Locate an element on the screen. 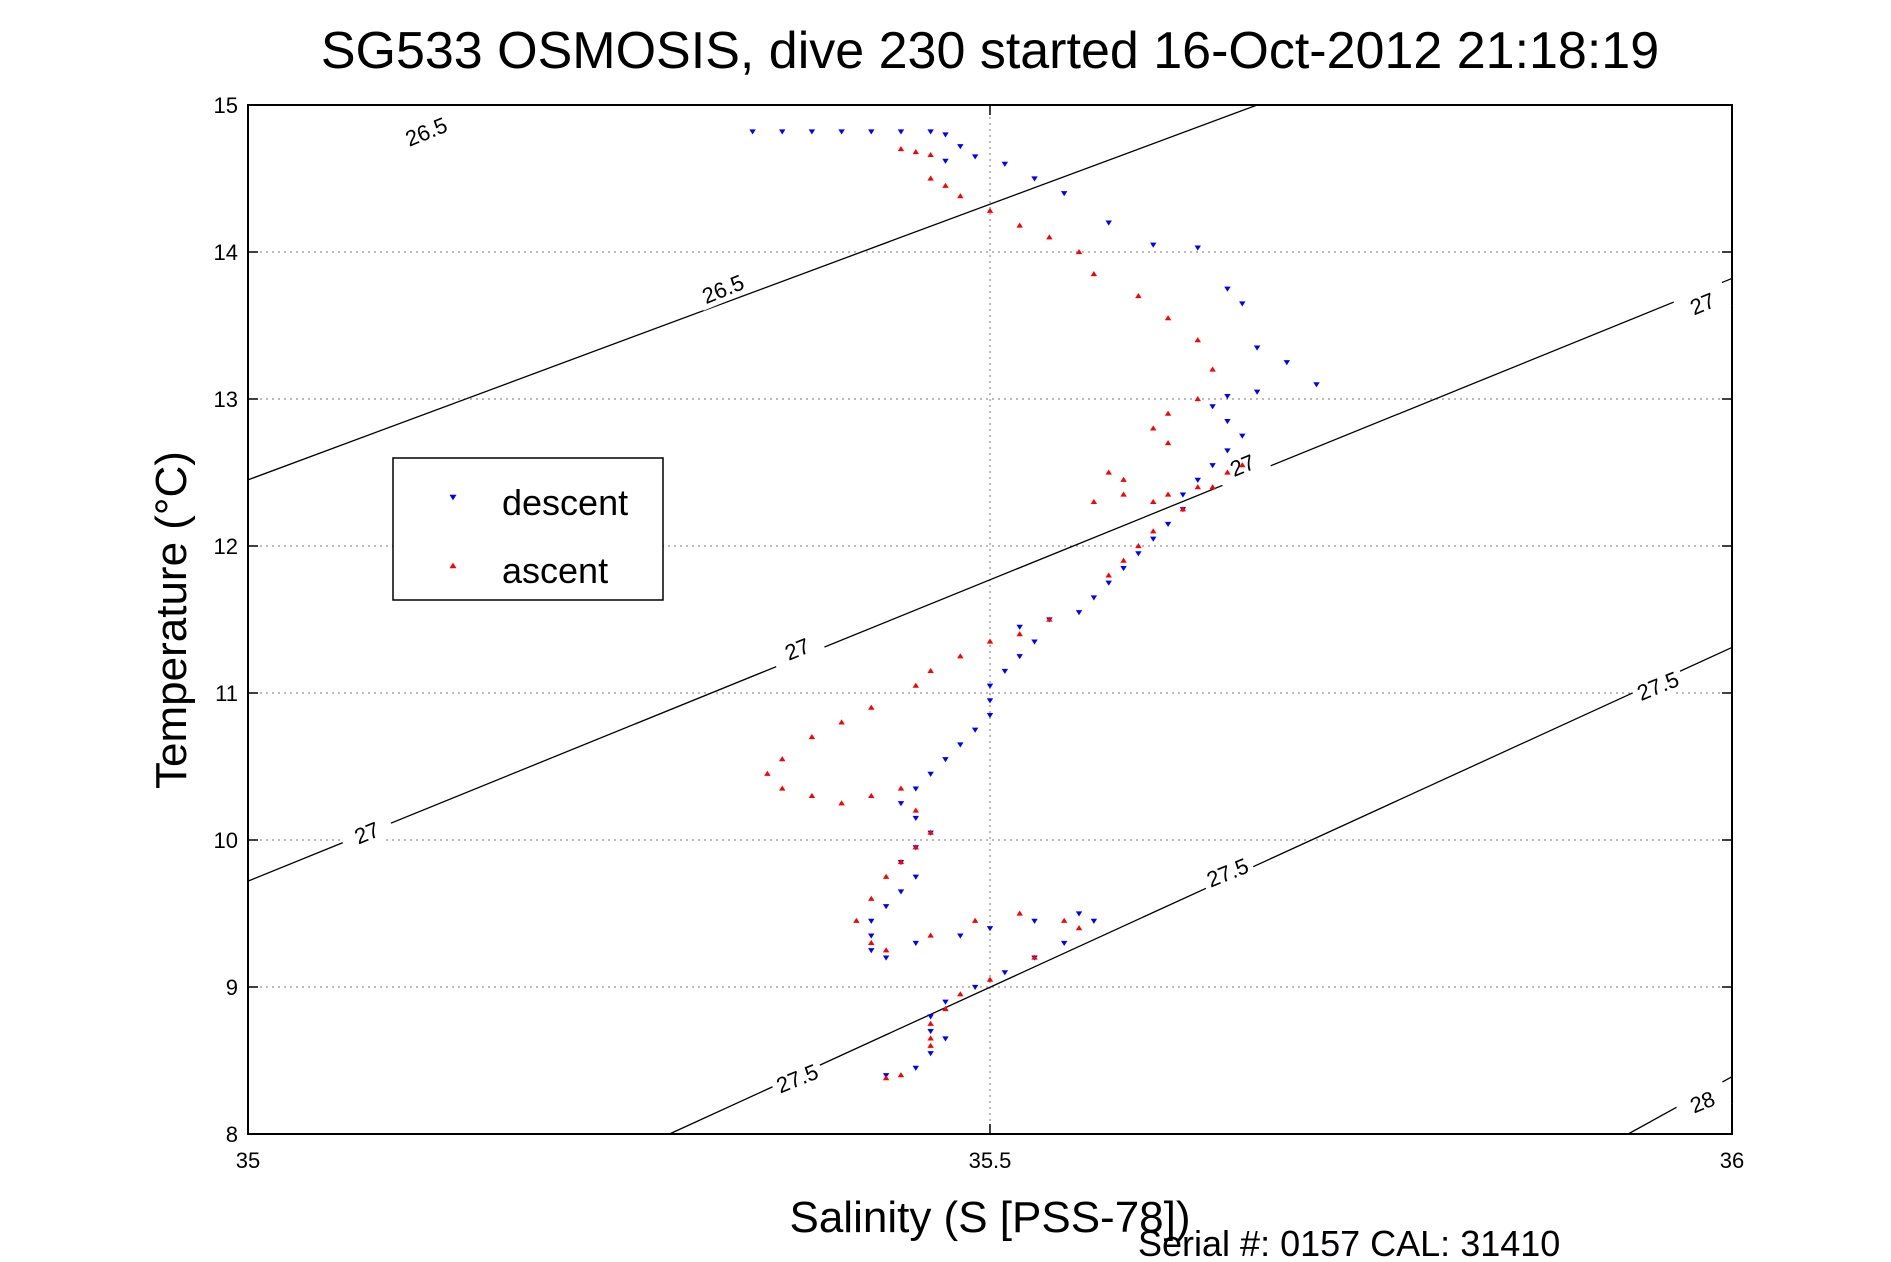  legend: descent ascent is located at coordinates (528, 529).